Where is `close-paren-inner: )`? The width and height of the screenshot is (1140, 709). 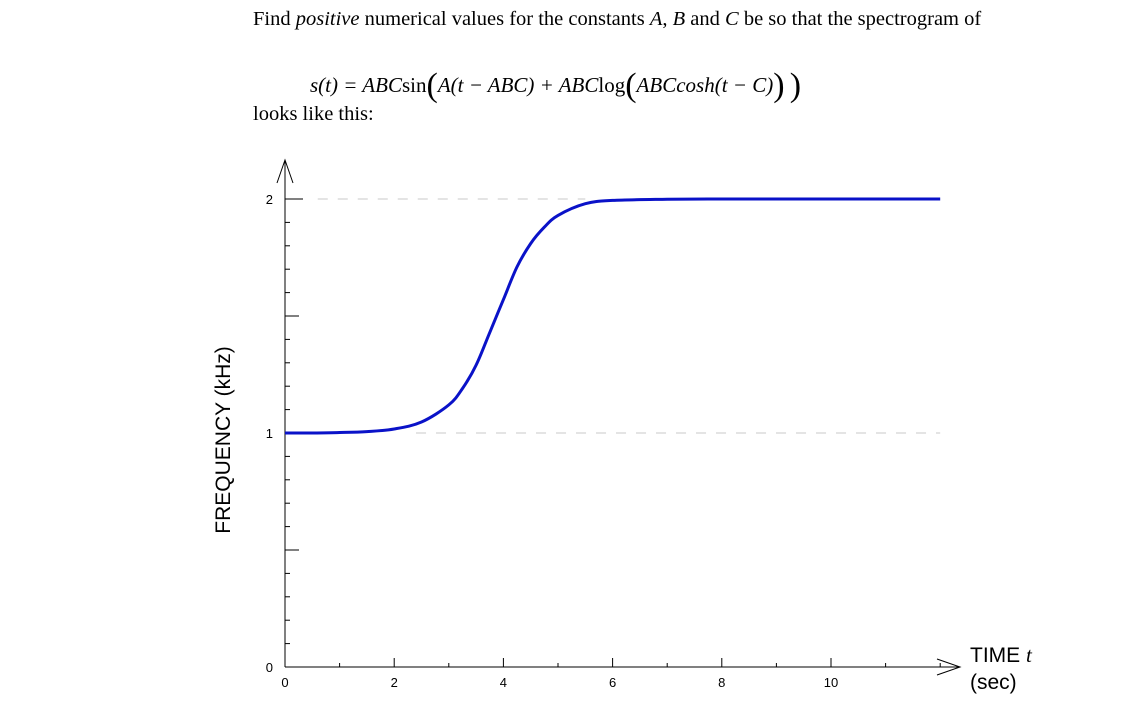 close-paren-inner: ) is located at coordinates (779, 85).